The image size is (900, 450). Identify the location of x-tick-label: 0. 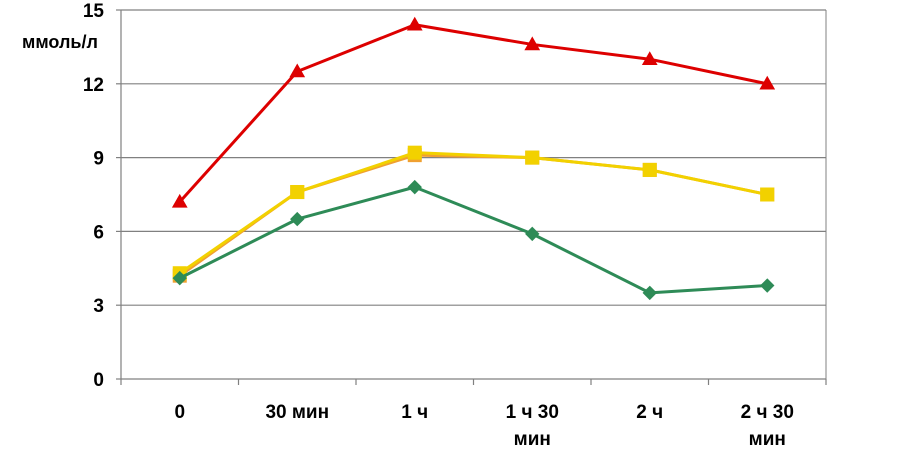
(179, 412).